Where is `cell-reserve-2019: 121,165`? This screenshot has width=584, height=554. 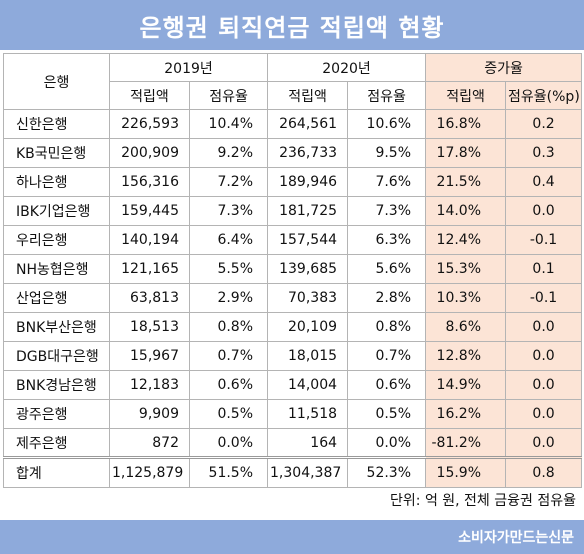
cell-reserve-2019: 121,165 is located at coordinates (149, 269).